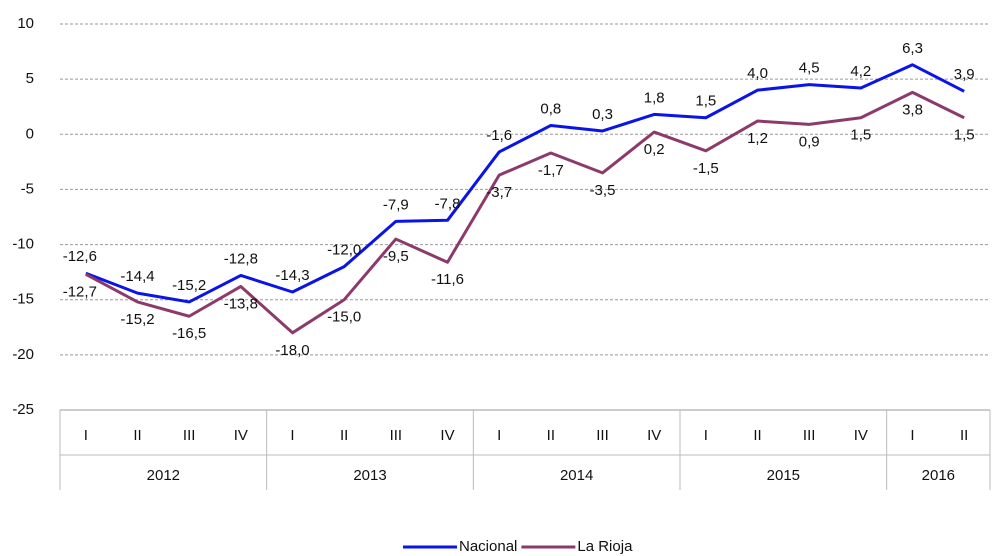 This screenshot has height=556, width=996. I want to click on group-label: 2014, so click(576, 475).